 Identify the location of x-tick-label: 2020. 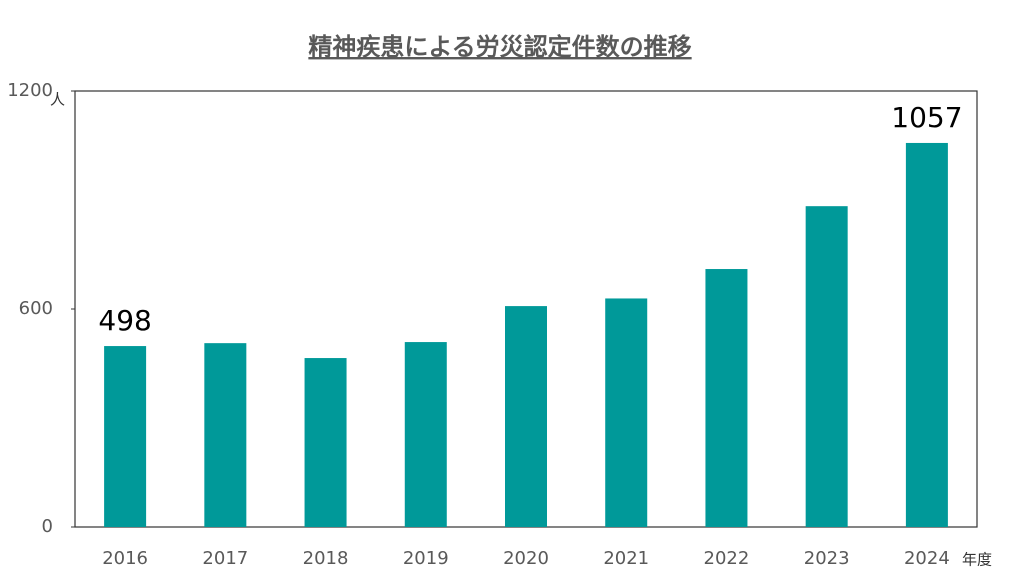
(526, 558).